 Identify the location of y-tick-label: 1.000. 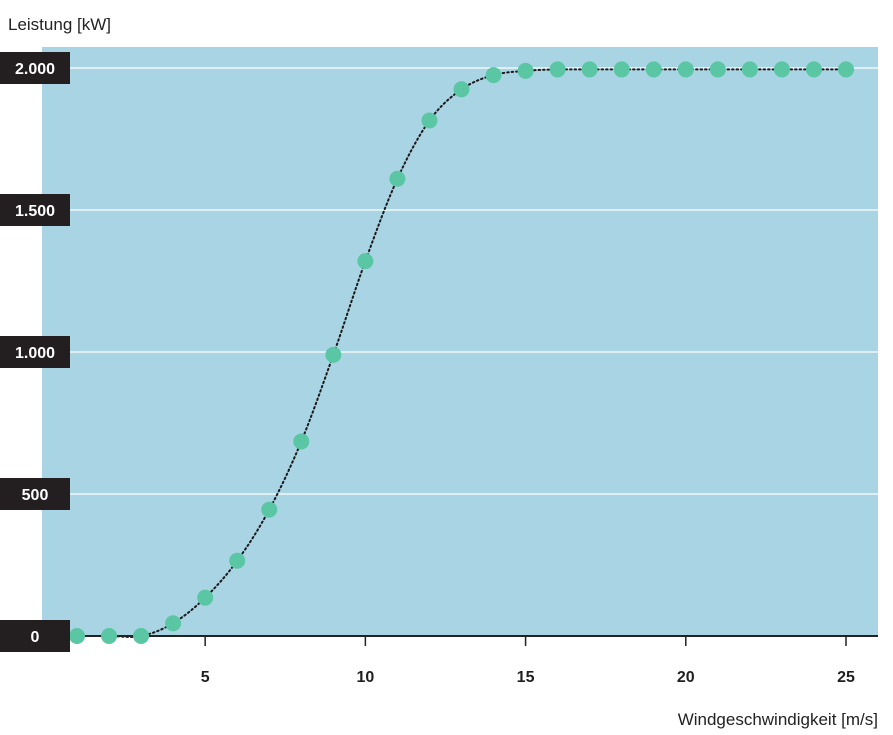
(35, 353).